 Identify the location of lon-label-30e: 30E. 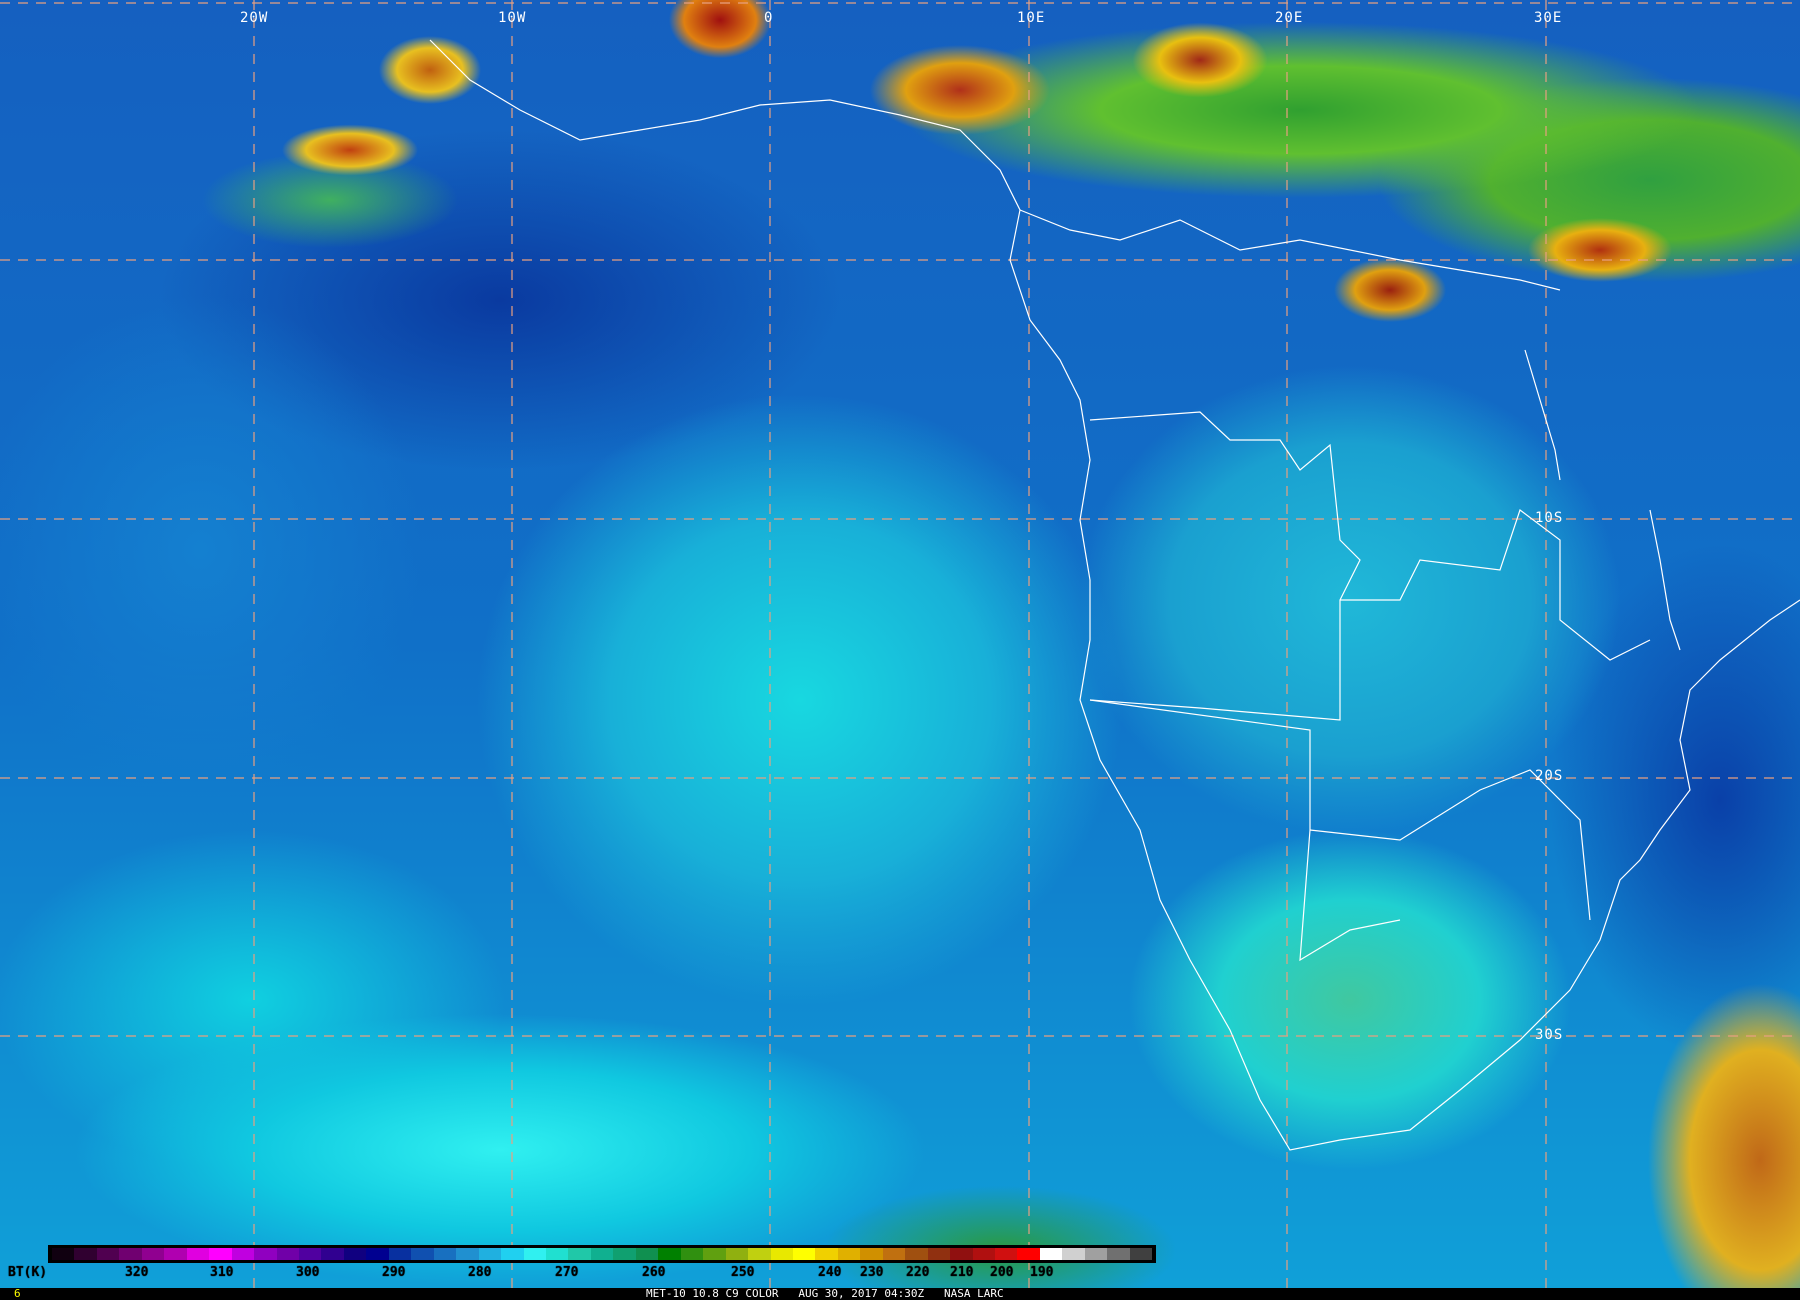
(1548, 18).